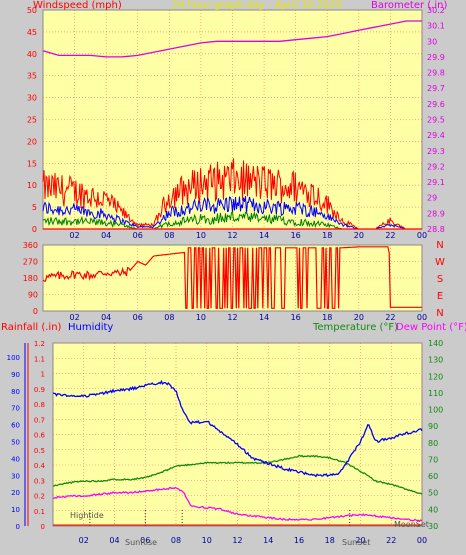  I want to click on direction-tick-label: 90, so click(33, 295).